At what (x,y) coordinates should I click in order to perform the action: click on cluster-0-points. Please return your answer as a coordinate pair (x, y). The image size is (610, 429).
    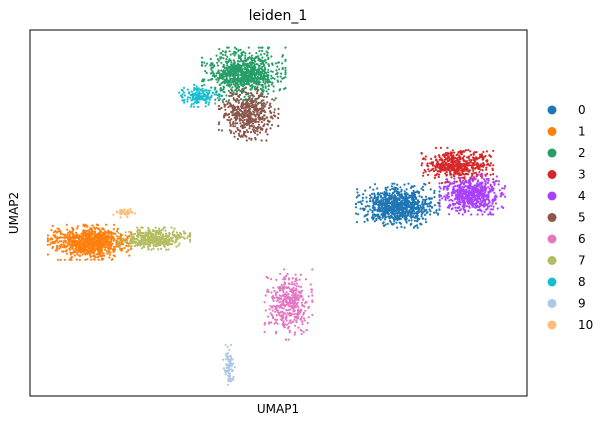
    Looking at the image, I should click on (397, 205).